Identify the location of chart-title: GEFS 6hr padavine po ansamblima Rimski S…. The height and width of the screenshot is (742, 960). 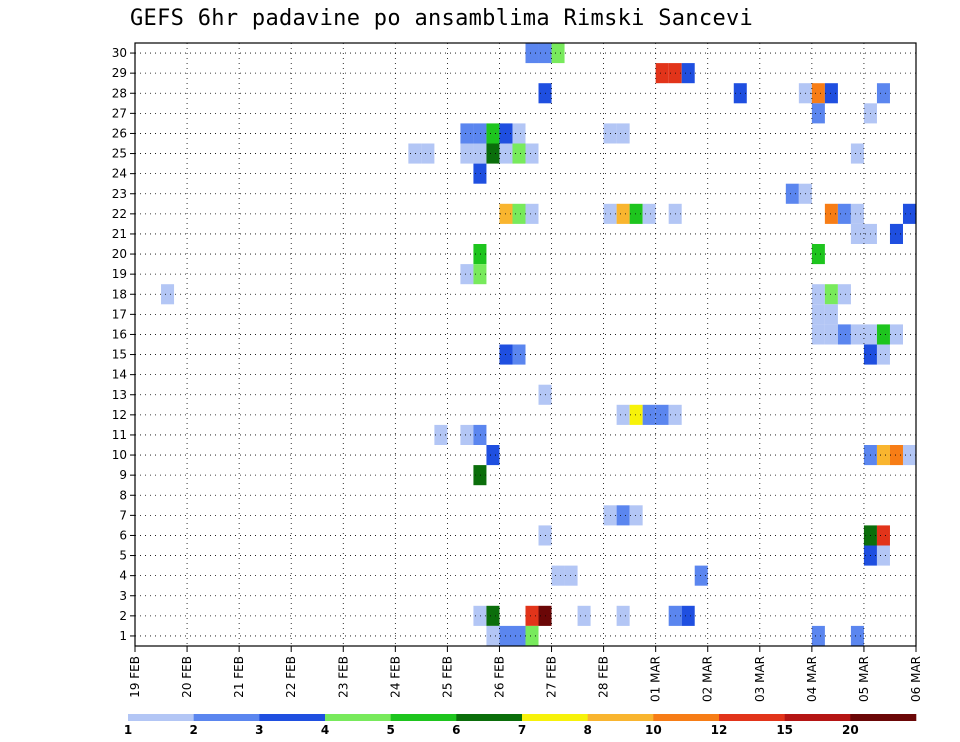
(442, 18).